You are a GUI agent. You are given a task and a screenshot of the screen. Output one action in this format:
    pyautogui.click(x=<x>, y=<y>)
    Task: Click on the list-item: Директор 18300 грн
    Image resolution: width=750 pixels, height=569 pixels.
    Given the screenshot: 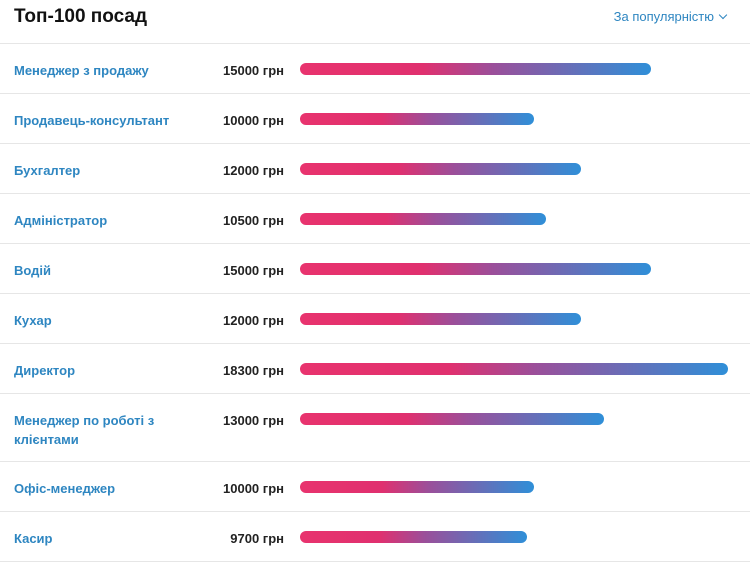 What is the action you would take?
    pyautogui.click(x=375, y=369)
    